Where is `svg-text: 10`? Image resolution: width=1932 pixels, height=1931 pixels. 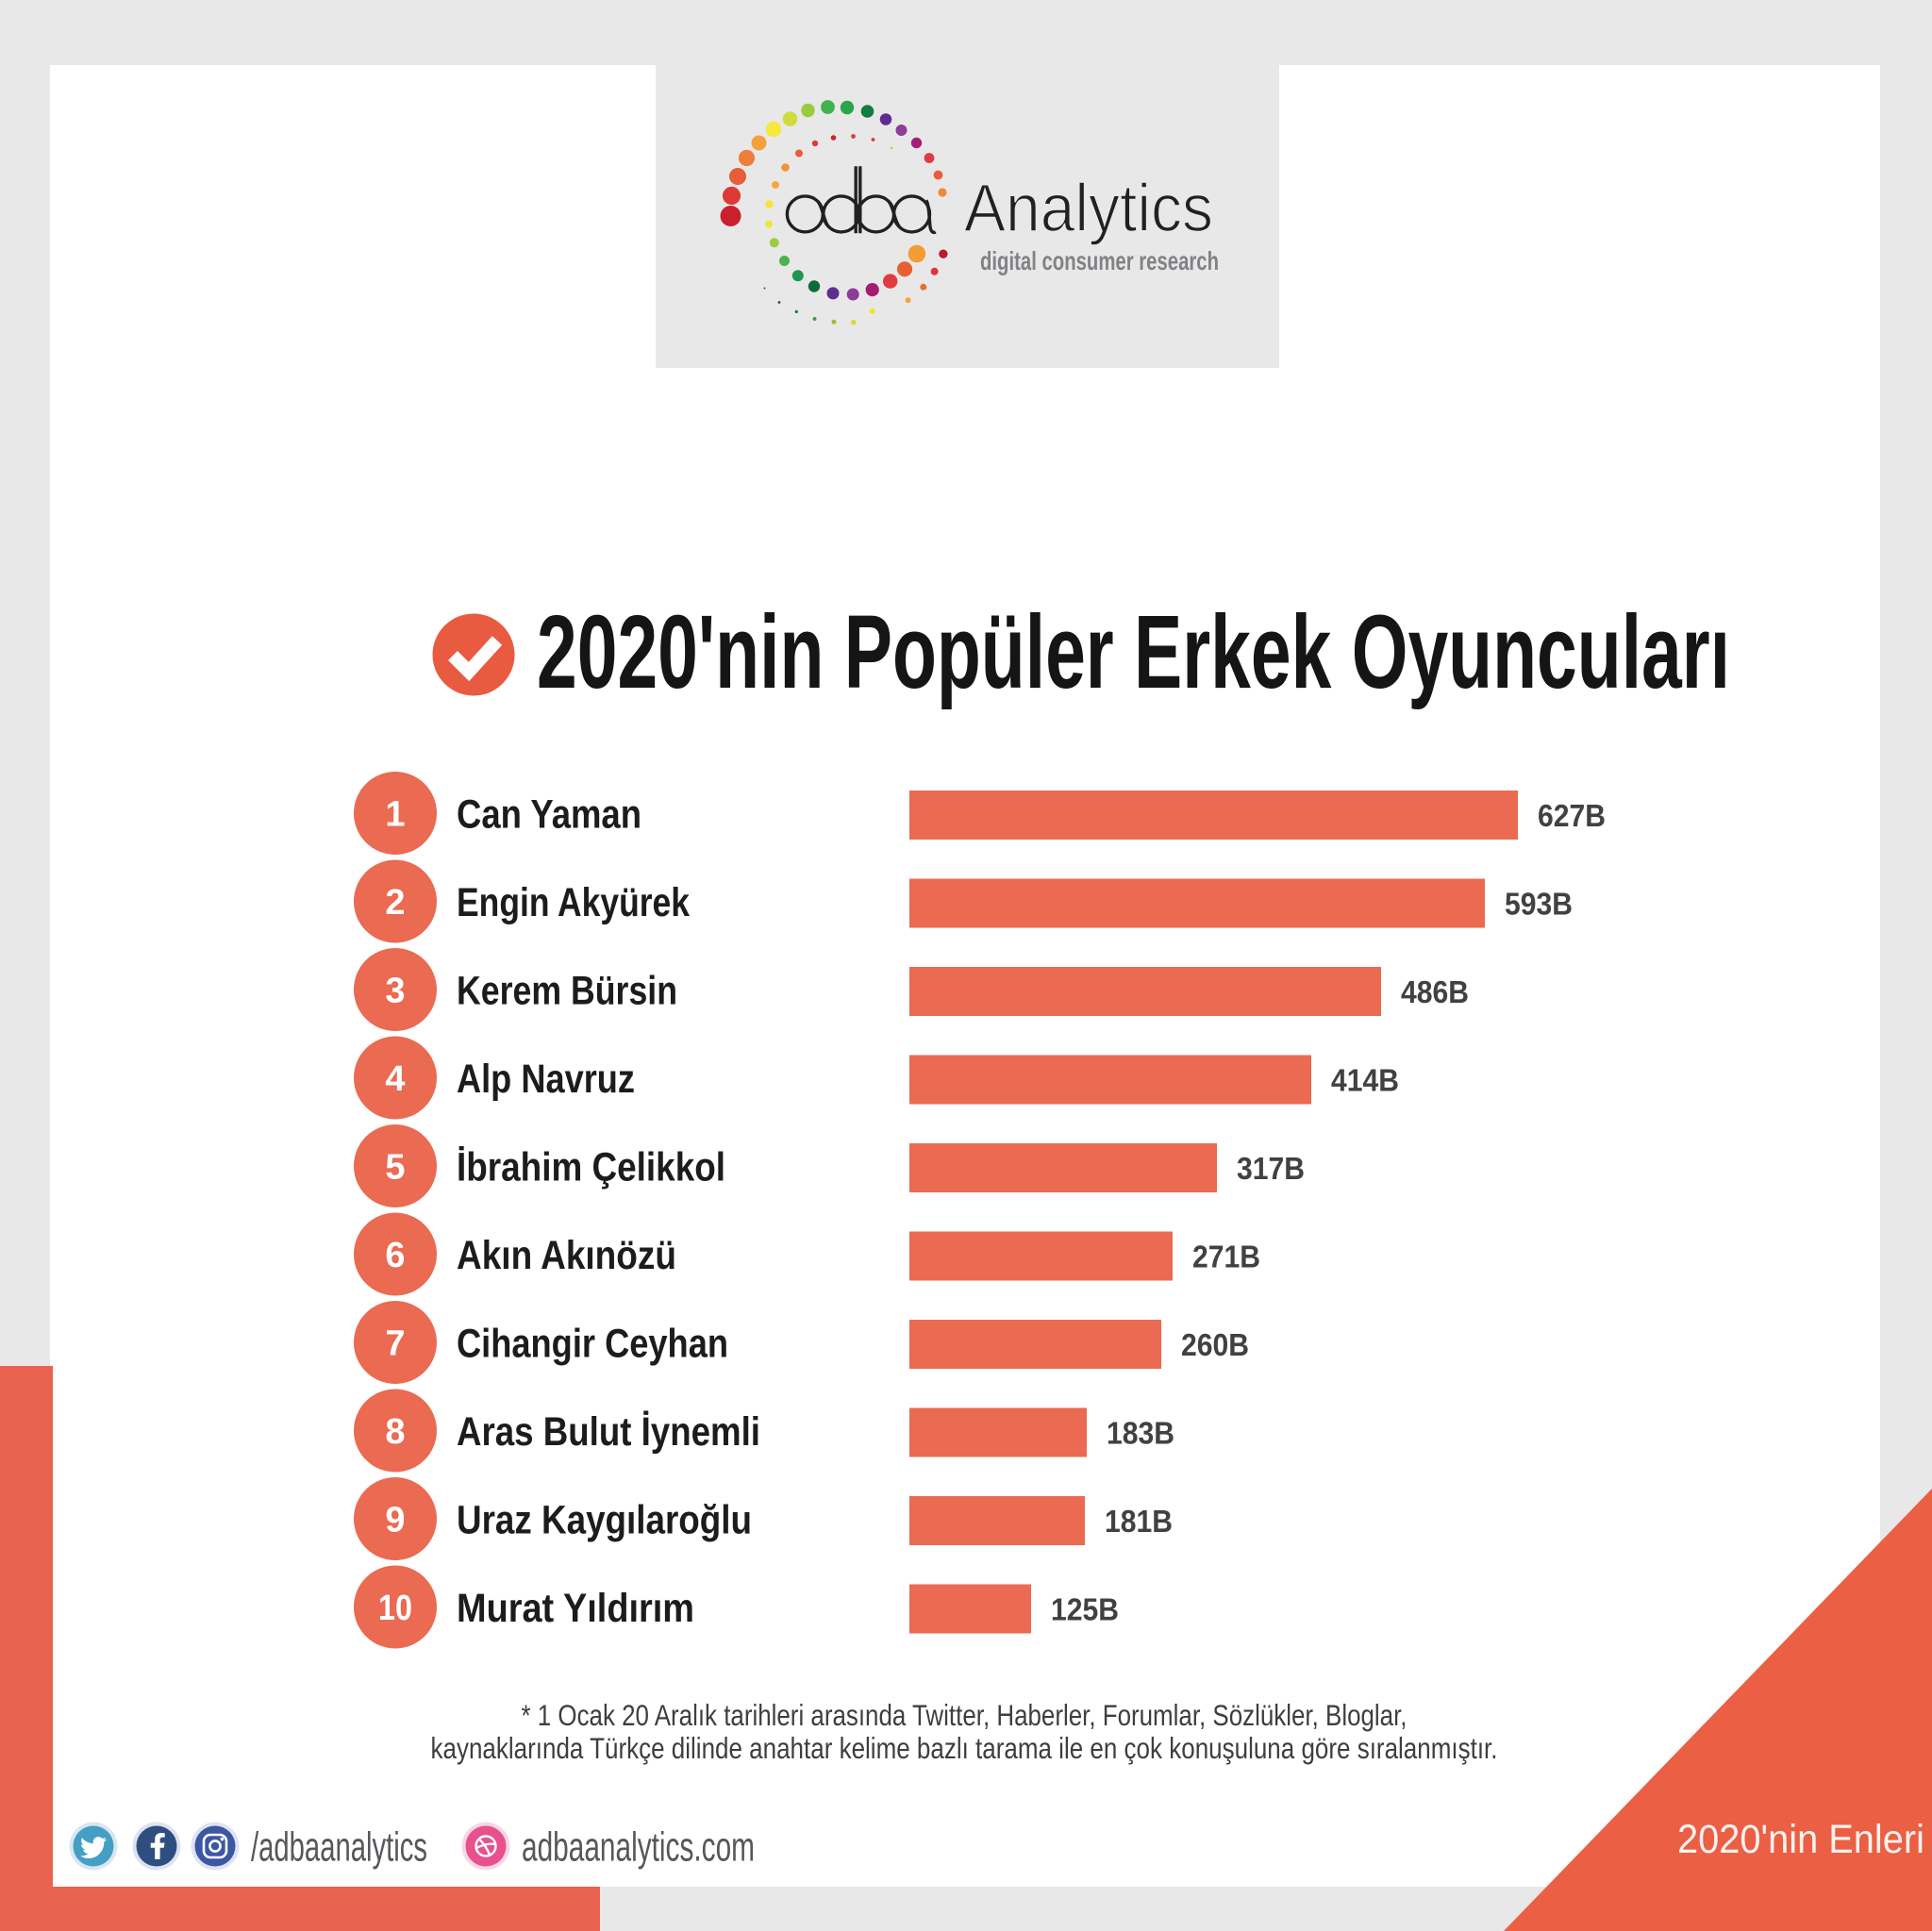
svg-text: 10 is located at coordinates (395, 1608).